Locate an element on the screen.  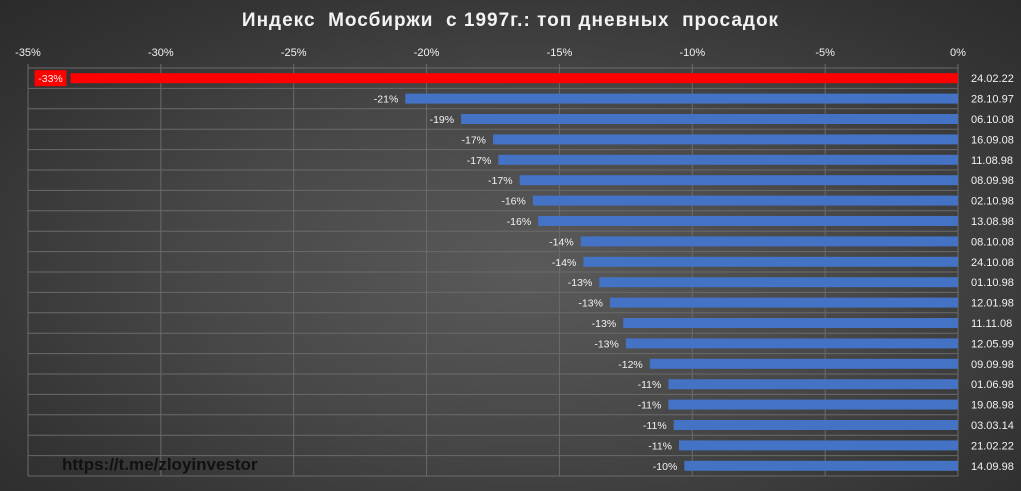
data-label: -12% is located at coordinates (630, 365).